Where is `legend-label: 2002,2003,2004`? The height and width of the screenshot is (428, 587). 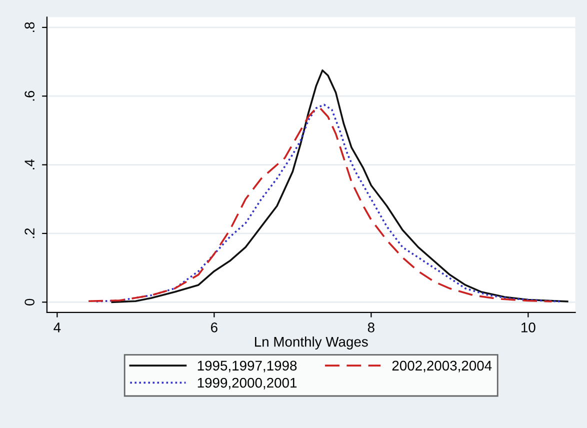 legend-label: 2002,2003,2004 is located at coordinates (442, 366).